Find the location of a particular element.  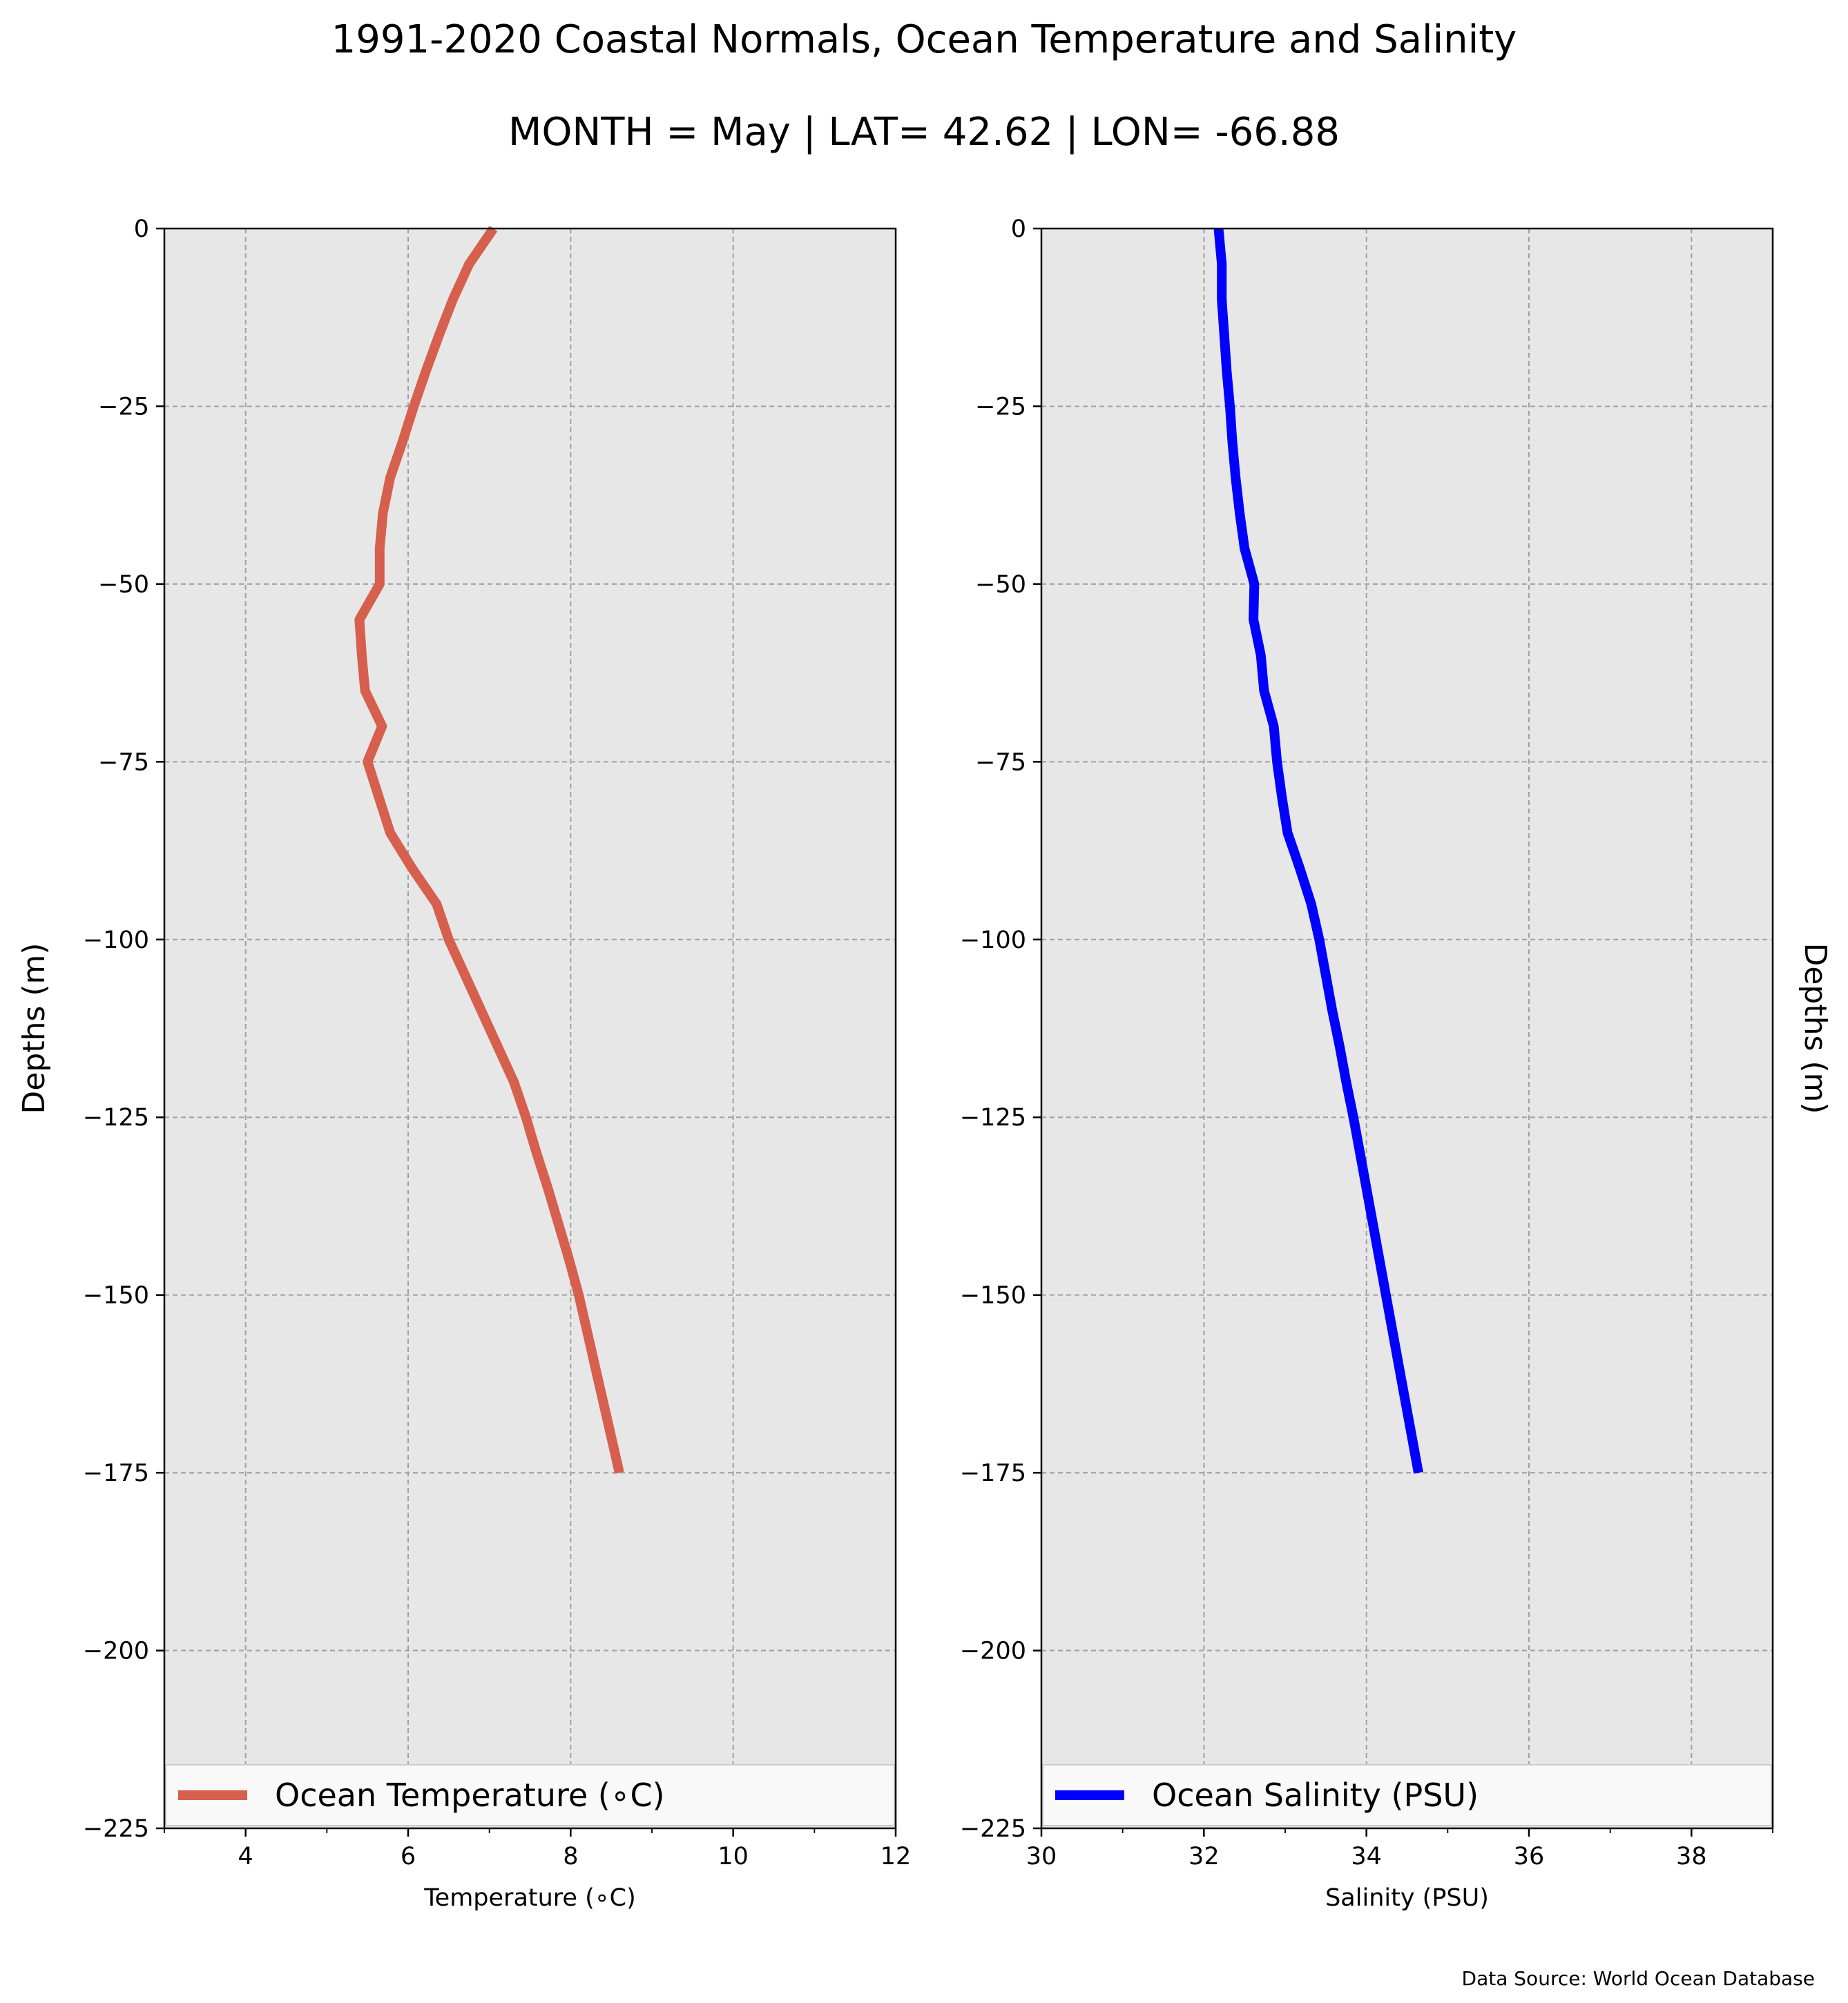

salinity-y-axis-label: Depths (m) is located at coordinates (1815, 1028).